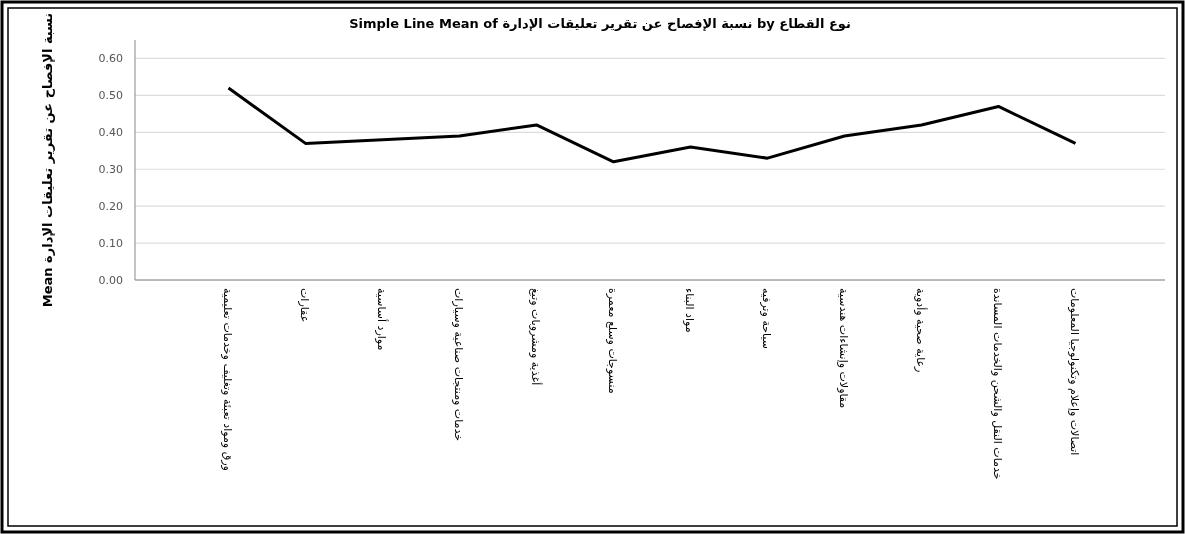  Describe the element at coordinates (766, 318) in the screenshot. I see `x-tick-label: سياحة وترفيه` at that location.